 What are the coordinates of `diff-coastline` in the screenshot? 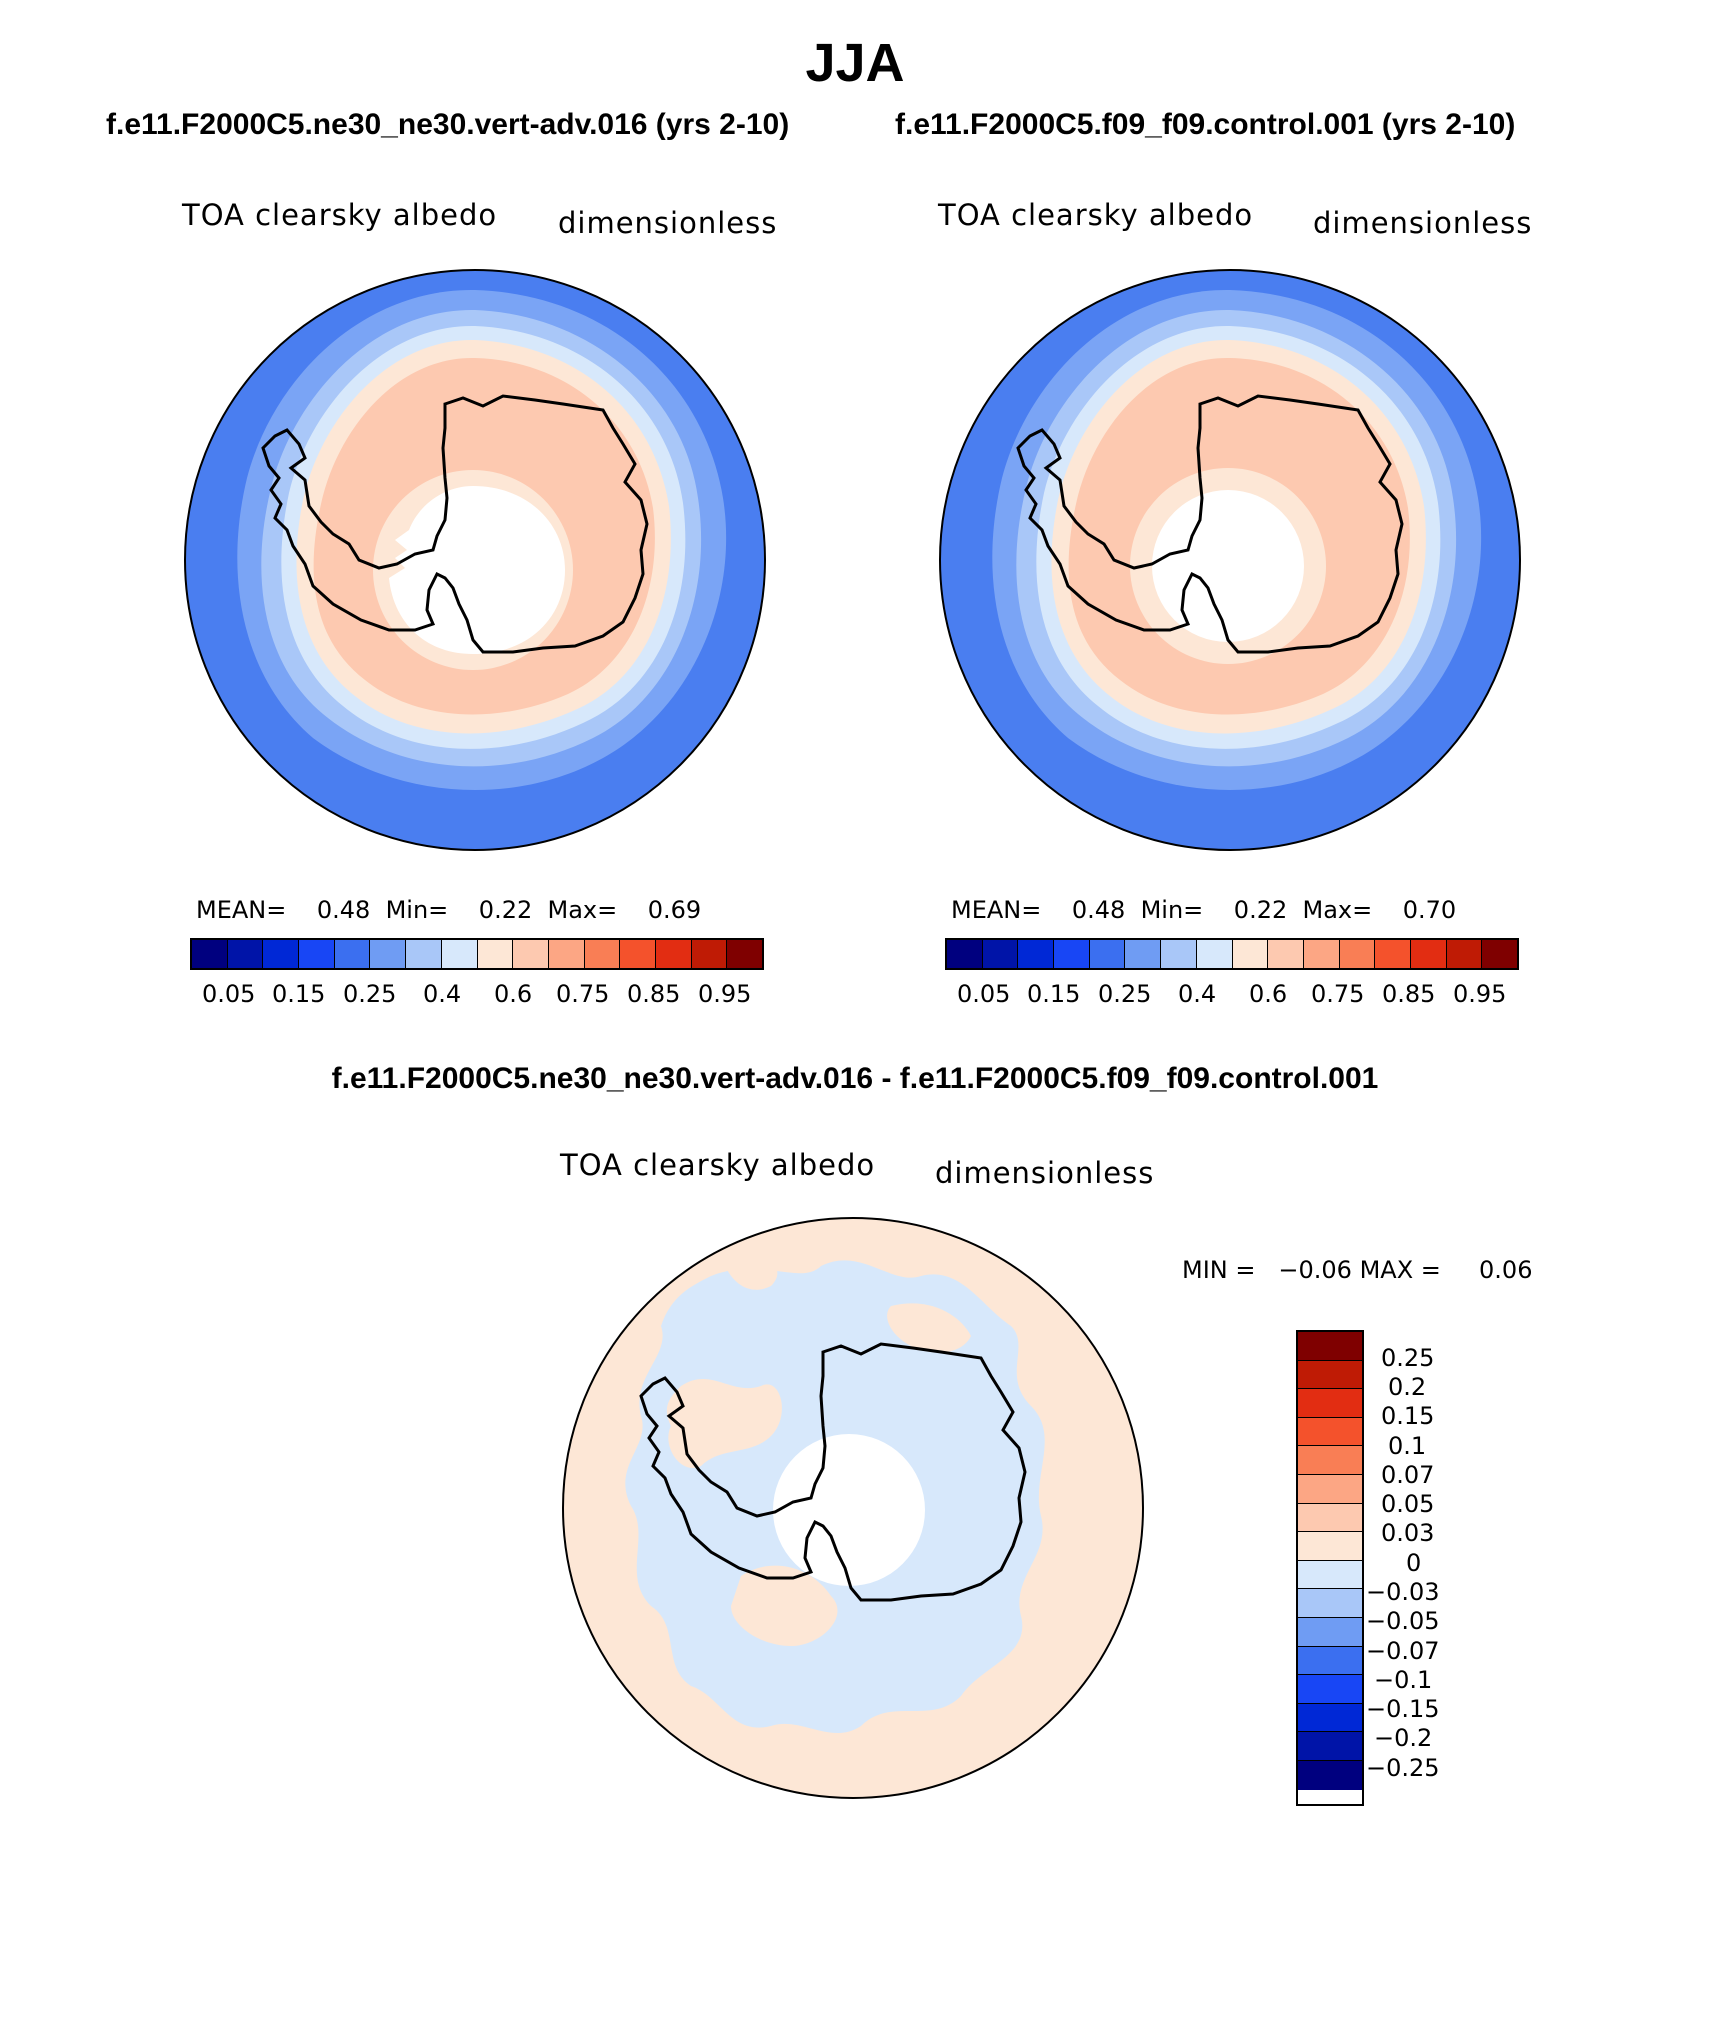 It's located at (833, 1472).